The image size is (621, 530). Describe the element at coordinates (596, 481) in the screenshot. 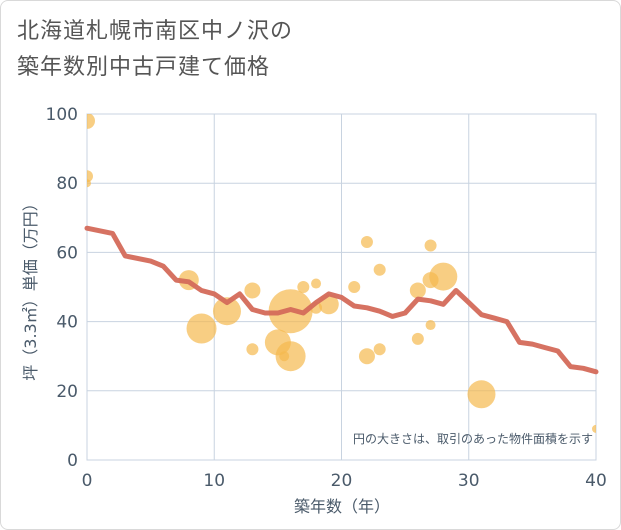

I see `x-tick-label: 40` at that location.